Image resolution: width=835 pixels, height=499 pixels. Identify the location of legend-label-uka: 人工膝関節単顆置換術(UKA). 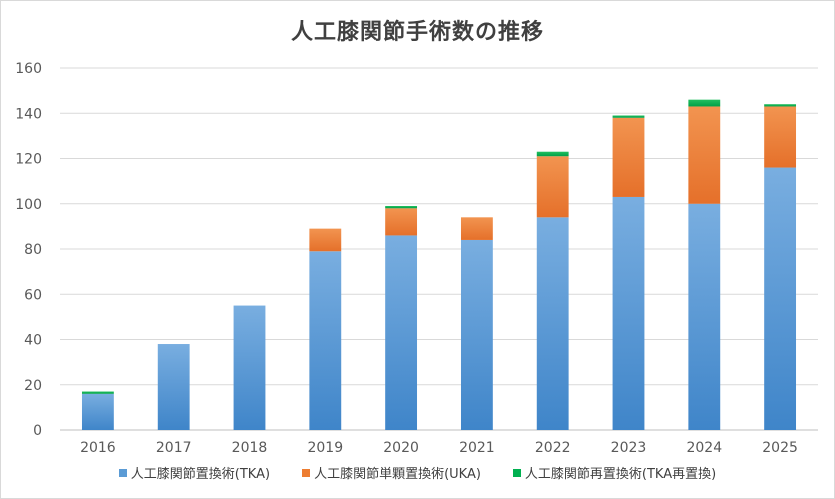
(397, 474).